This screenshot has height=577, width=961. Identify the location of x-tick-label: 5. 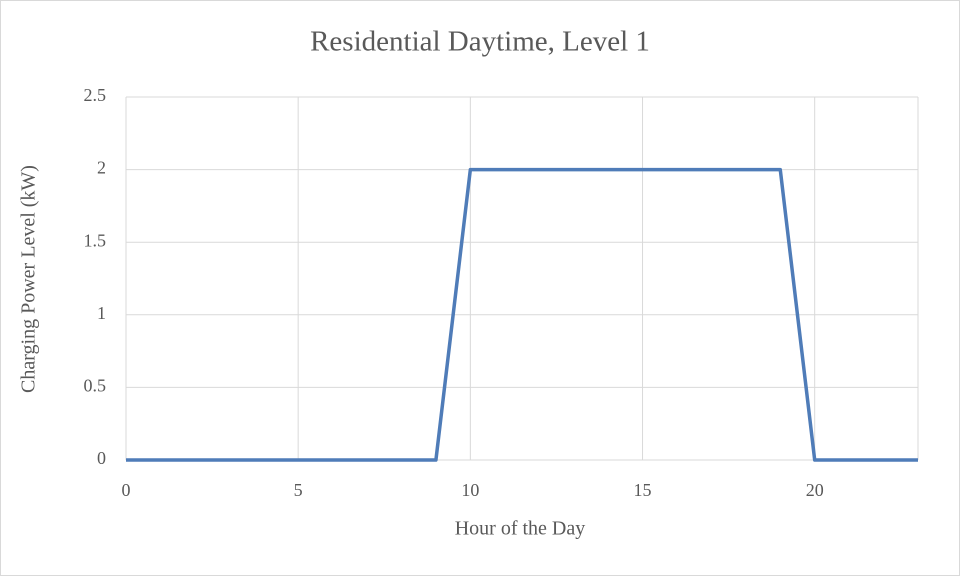
(298, 490).